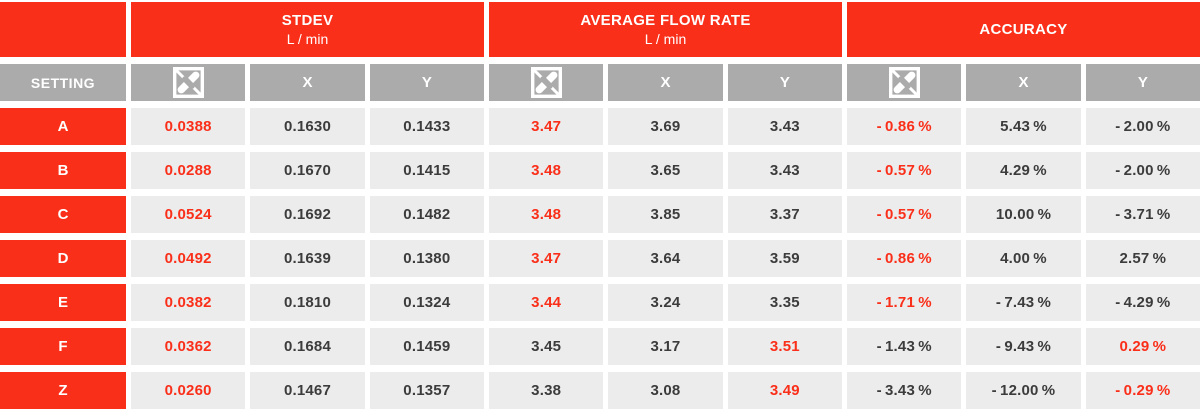  What do you see at coordinates (665, 20) in the screenshot?
I see `group-title: AVERAGE FLOW RATE` at bounding box center [665, 20].